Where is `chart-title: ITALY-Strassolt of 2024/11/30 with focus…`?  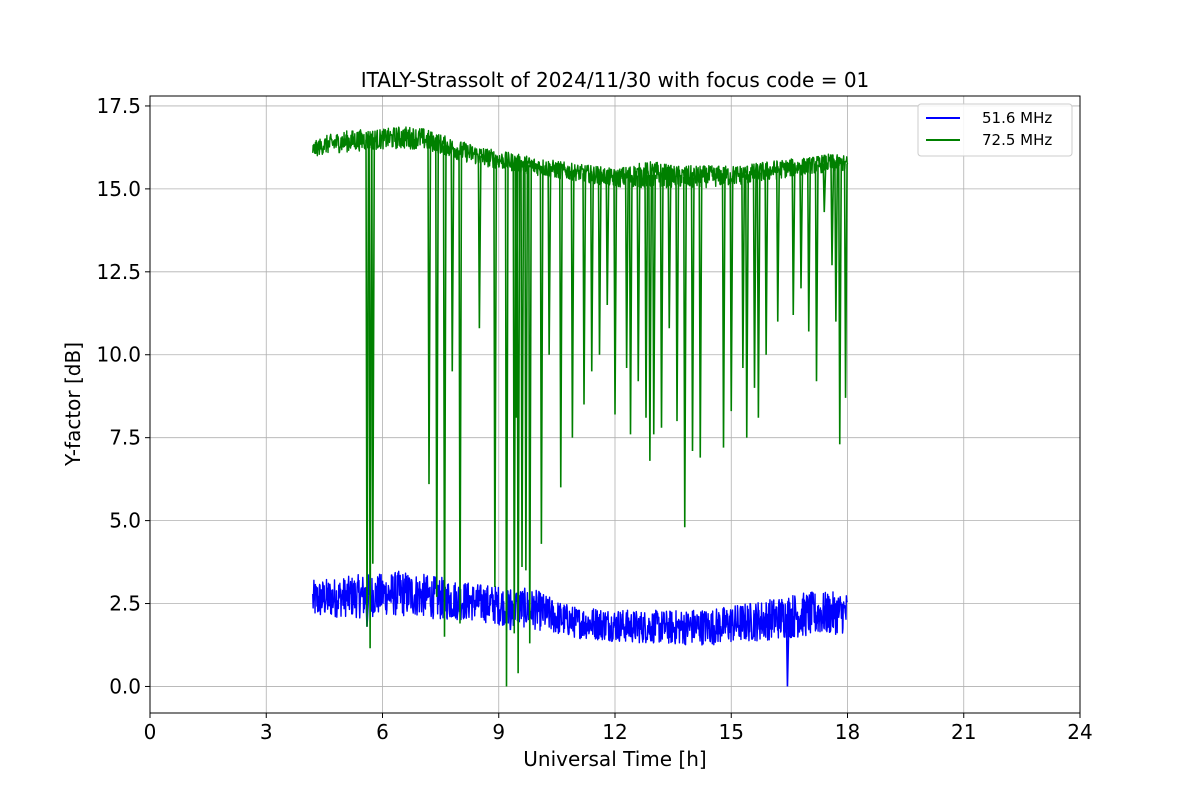
chart-title: ITALY-Strassolt of 2024/11/30 with focus… is located at coordinates (615, 80).